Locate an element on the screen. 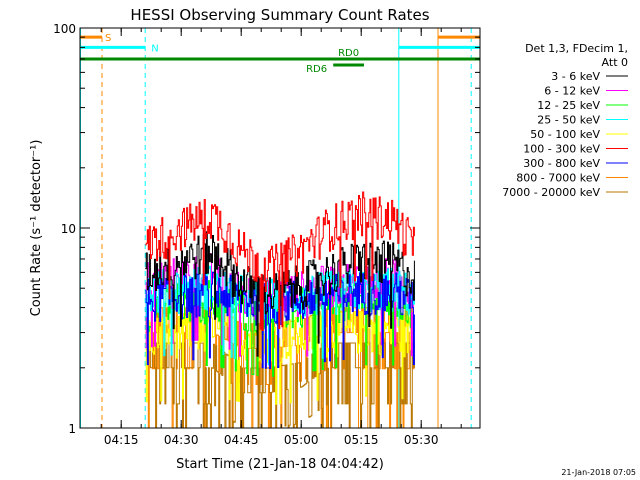 The width and height of the screenshot is (640, 480). x-tick-label: 05:00 is located at coordinates (301, 440).